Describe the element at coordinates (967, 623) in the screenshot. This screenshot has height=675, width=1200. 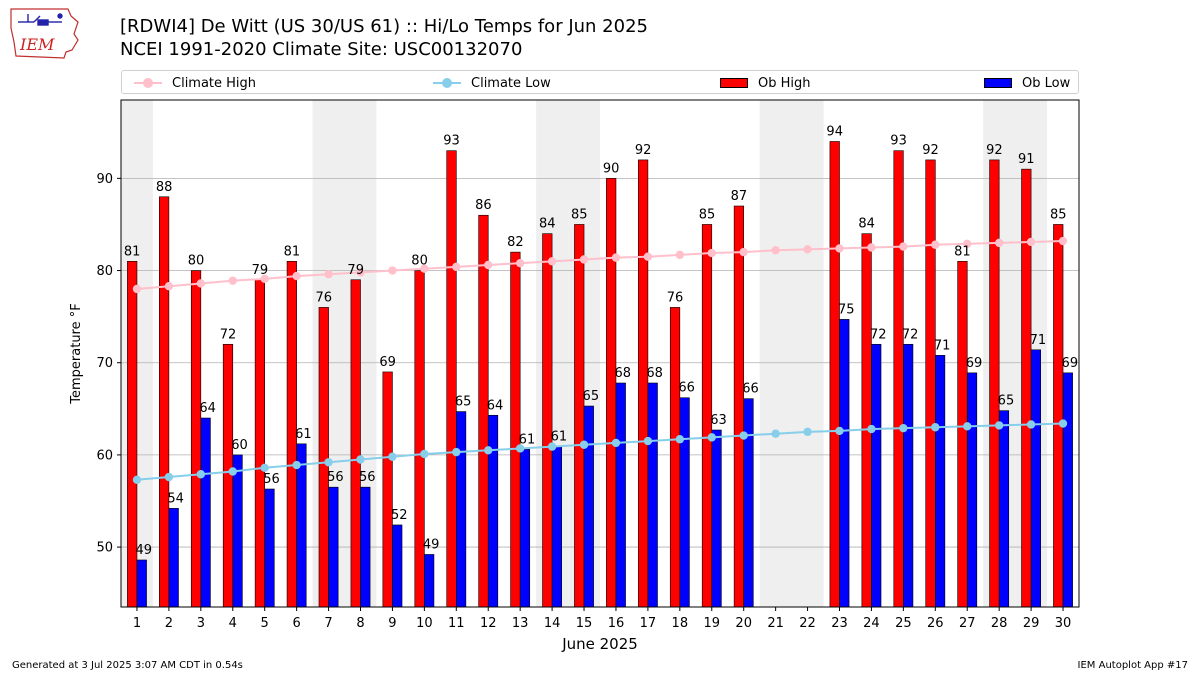
I see `x-tick-label-27: 27` at that location.